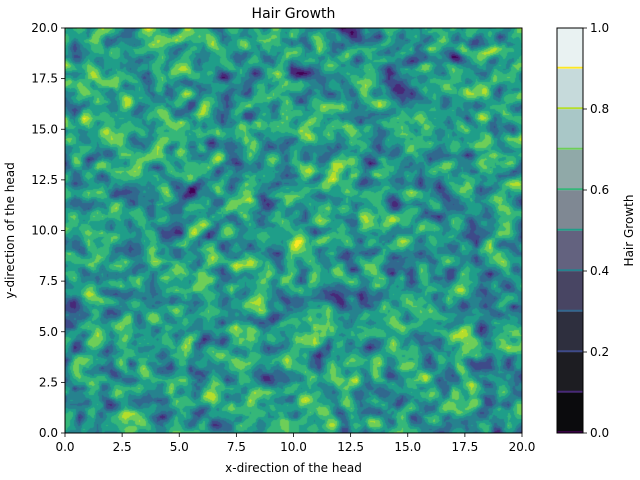  What do you see at coordinates (44, 79) in the screenshot?
I see `y-tick-label: 17.5` at bounding box center [44, 79].